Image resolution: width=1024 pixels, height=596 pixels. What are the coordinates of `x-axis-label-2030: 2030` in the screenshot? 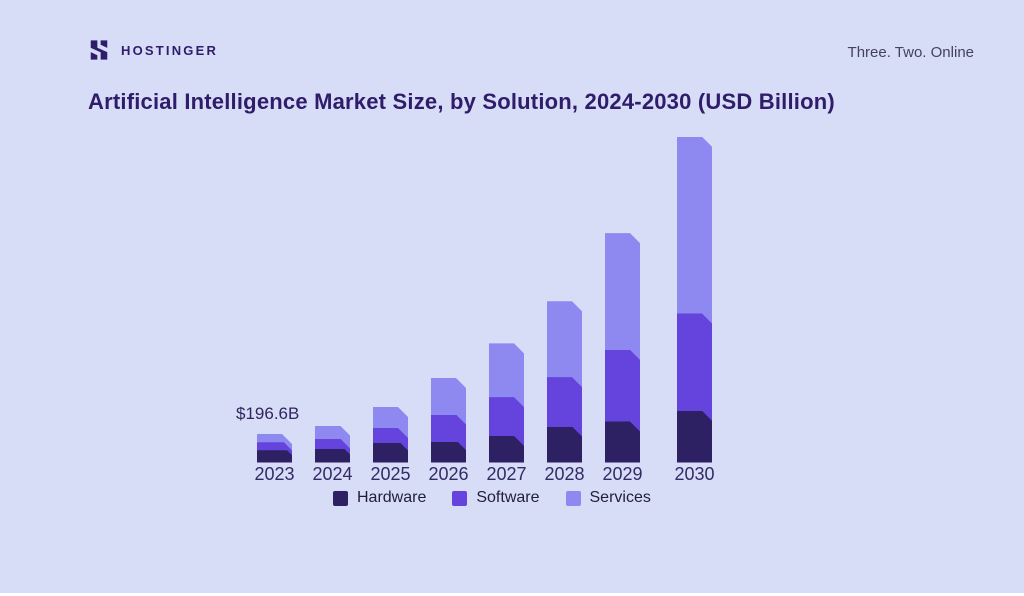 It's located at (694, 474).